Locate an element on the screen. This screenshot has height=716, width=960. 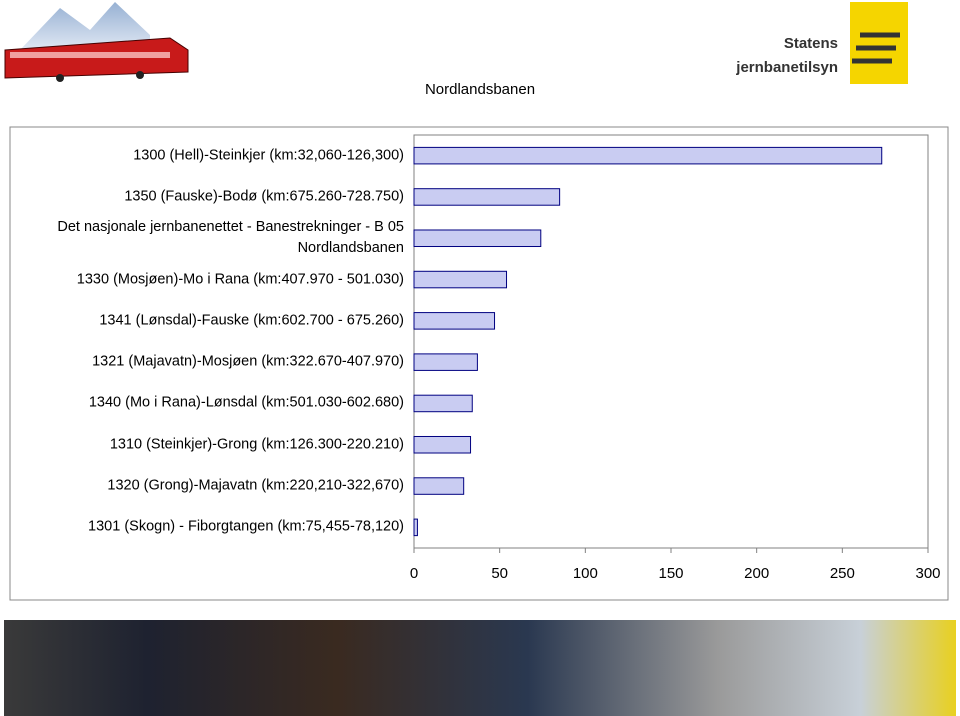
logo-line: jernbanetilsyn is located at coordinates (786, 67).